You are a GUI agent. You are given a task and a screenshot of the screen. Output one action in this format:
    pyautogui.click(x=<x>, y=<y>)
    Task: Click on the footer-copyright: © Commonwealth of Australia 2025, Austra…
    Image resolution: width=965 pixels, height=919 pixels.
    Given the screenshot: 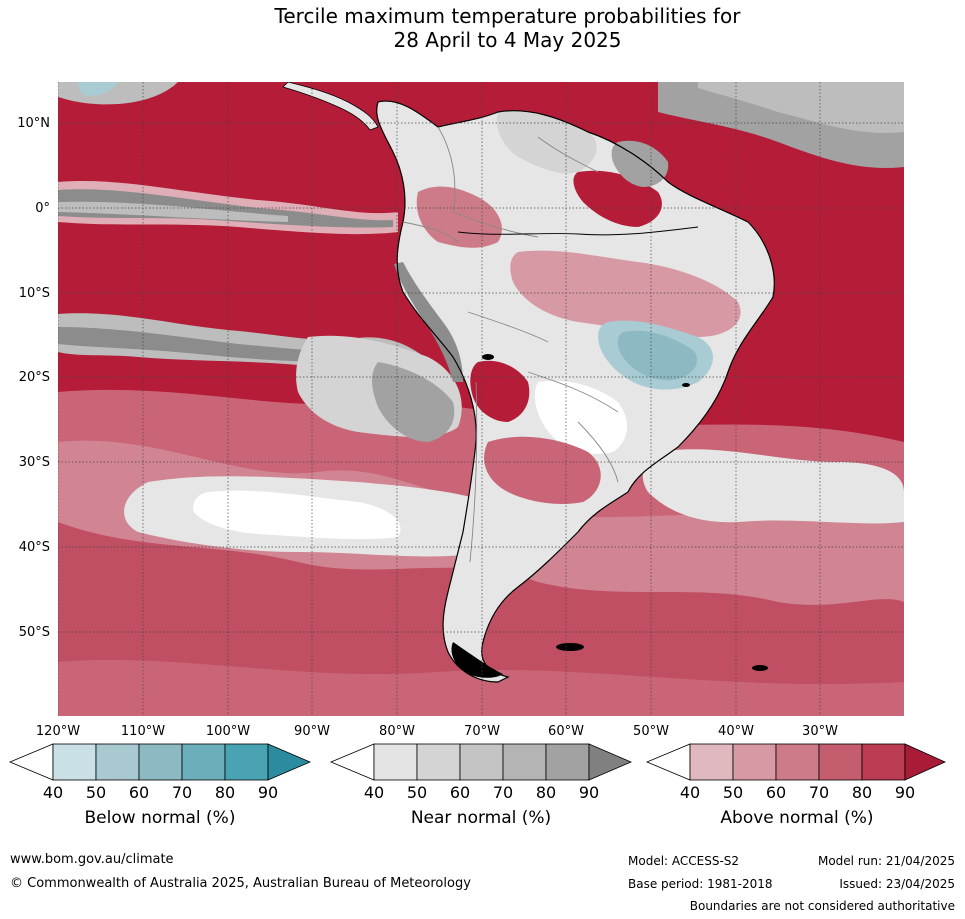 What is the action you would take?
    pyautogui.click(x=240, y=883)
    